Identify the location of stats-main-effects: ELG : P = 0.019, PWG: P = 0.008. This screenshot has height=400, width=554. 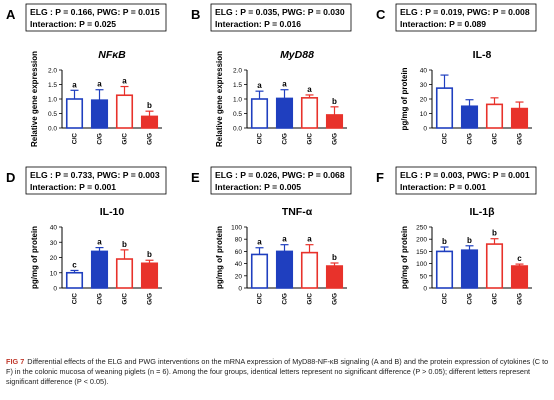
(465, 12).